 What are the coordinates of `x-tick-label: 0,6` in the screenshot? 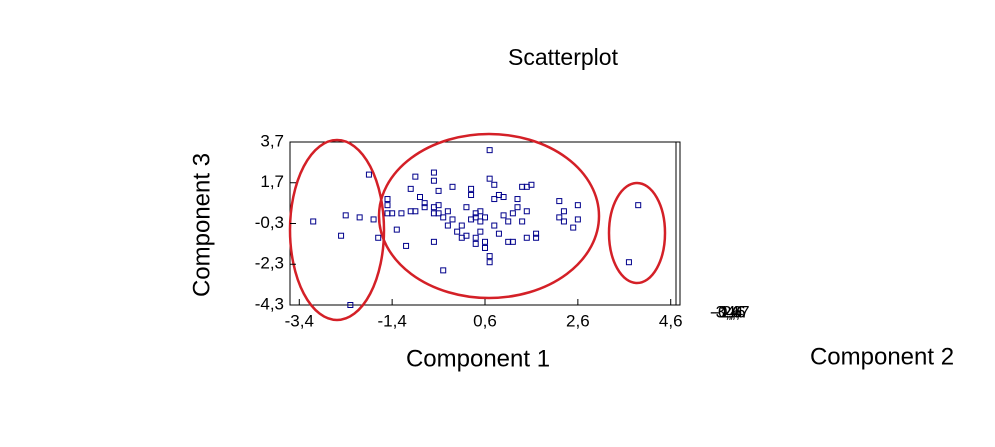 It's located at (485, 320).